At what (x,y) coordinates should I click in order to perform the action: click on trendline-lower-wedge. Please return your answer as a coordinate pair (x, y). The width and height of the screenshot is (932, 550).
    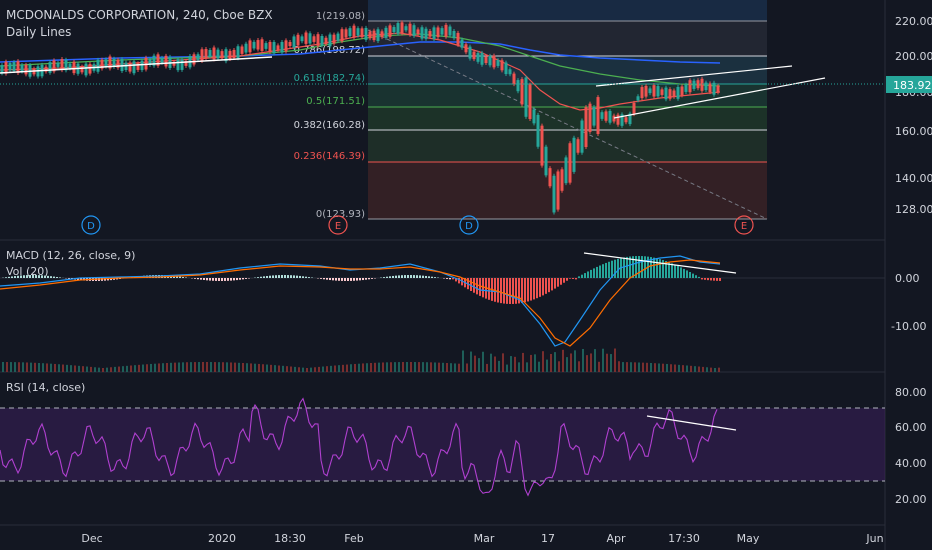
    Looking at the image, I should click on (719, 98).